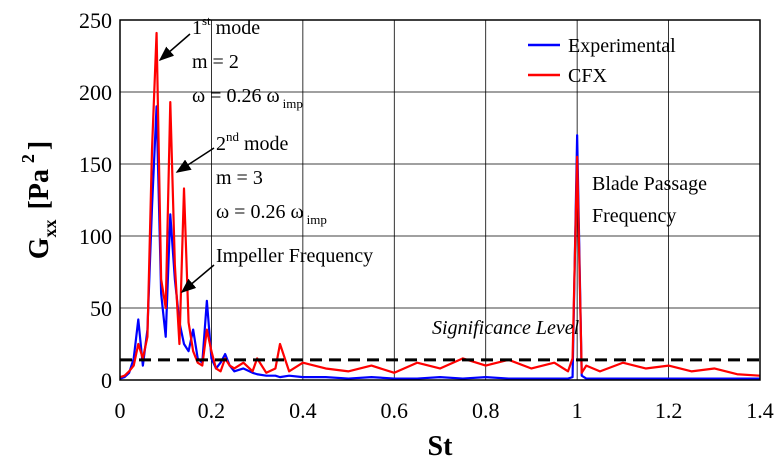 Image resolution: width=781 pixels, height=470 pixels. Describe the element at coordinates (622, 46) in the screenshot. I see `legend-label: Experimental` at that location.